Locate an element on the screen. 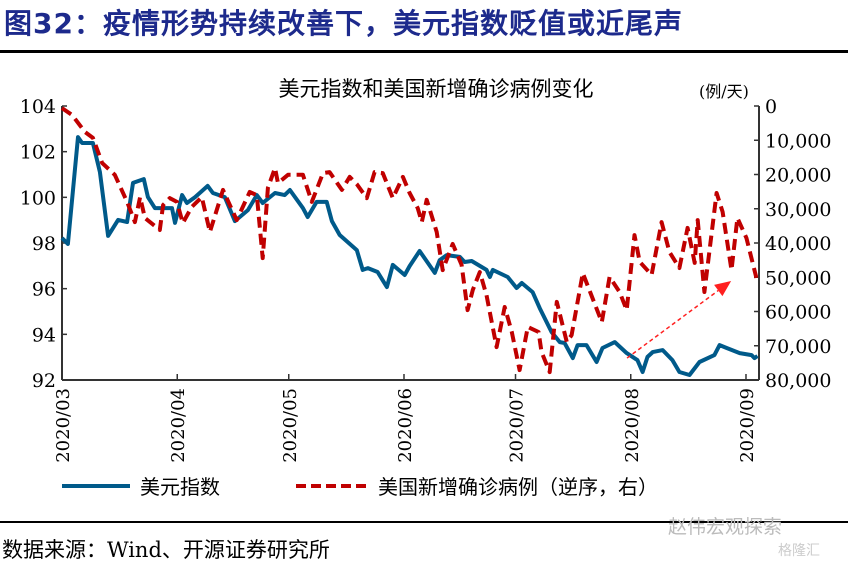 Image resolution: width=848 pixels, height=564 pixels. legend-label-cases: 美国新增确诊病例（逆序，右） is located at coordinates (518, 487).